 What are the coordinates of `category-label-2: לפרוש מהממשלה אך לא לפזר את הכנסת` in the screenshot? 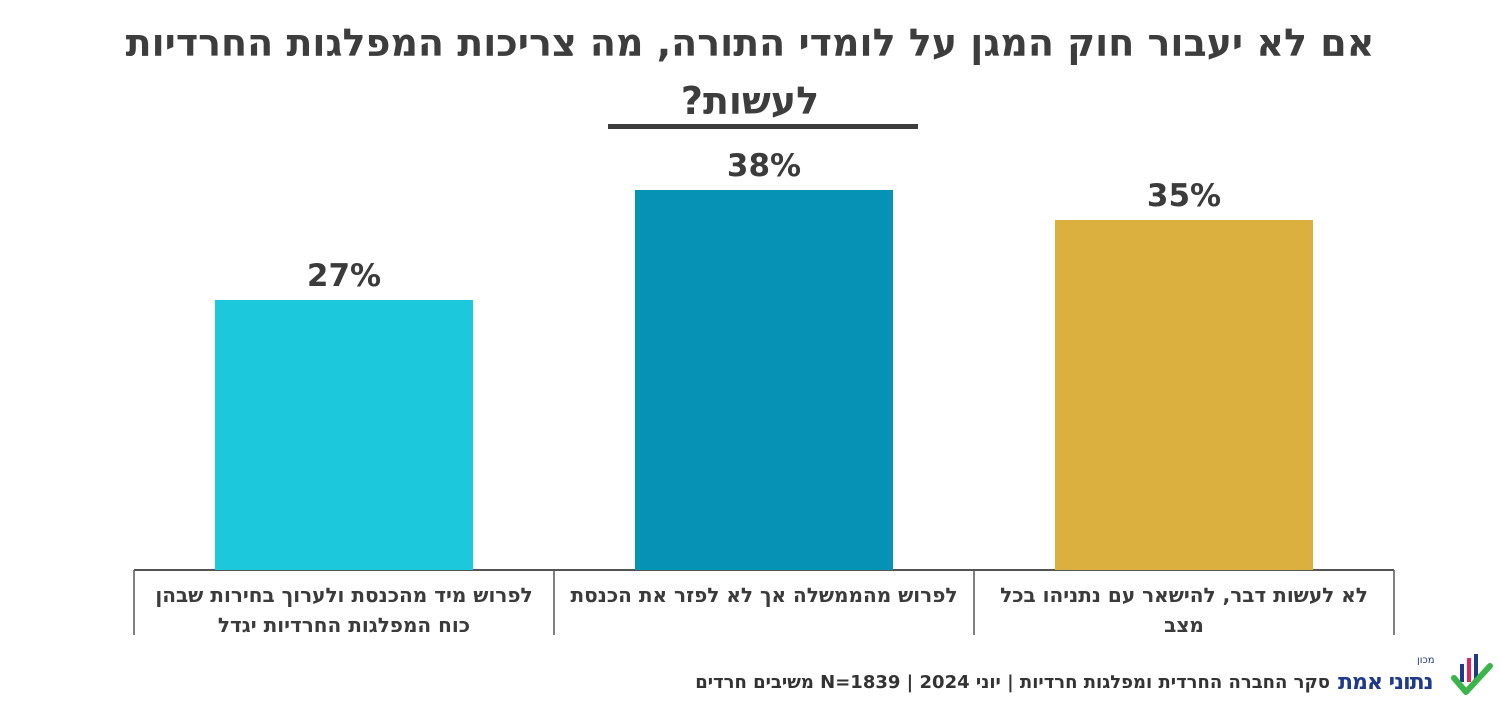 It's located at (764, 595).